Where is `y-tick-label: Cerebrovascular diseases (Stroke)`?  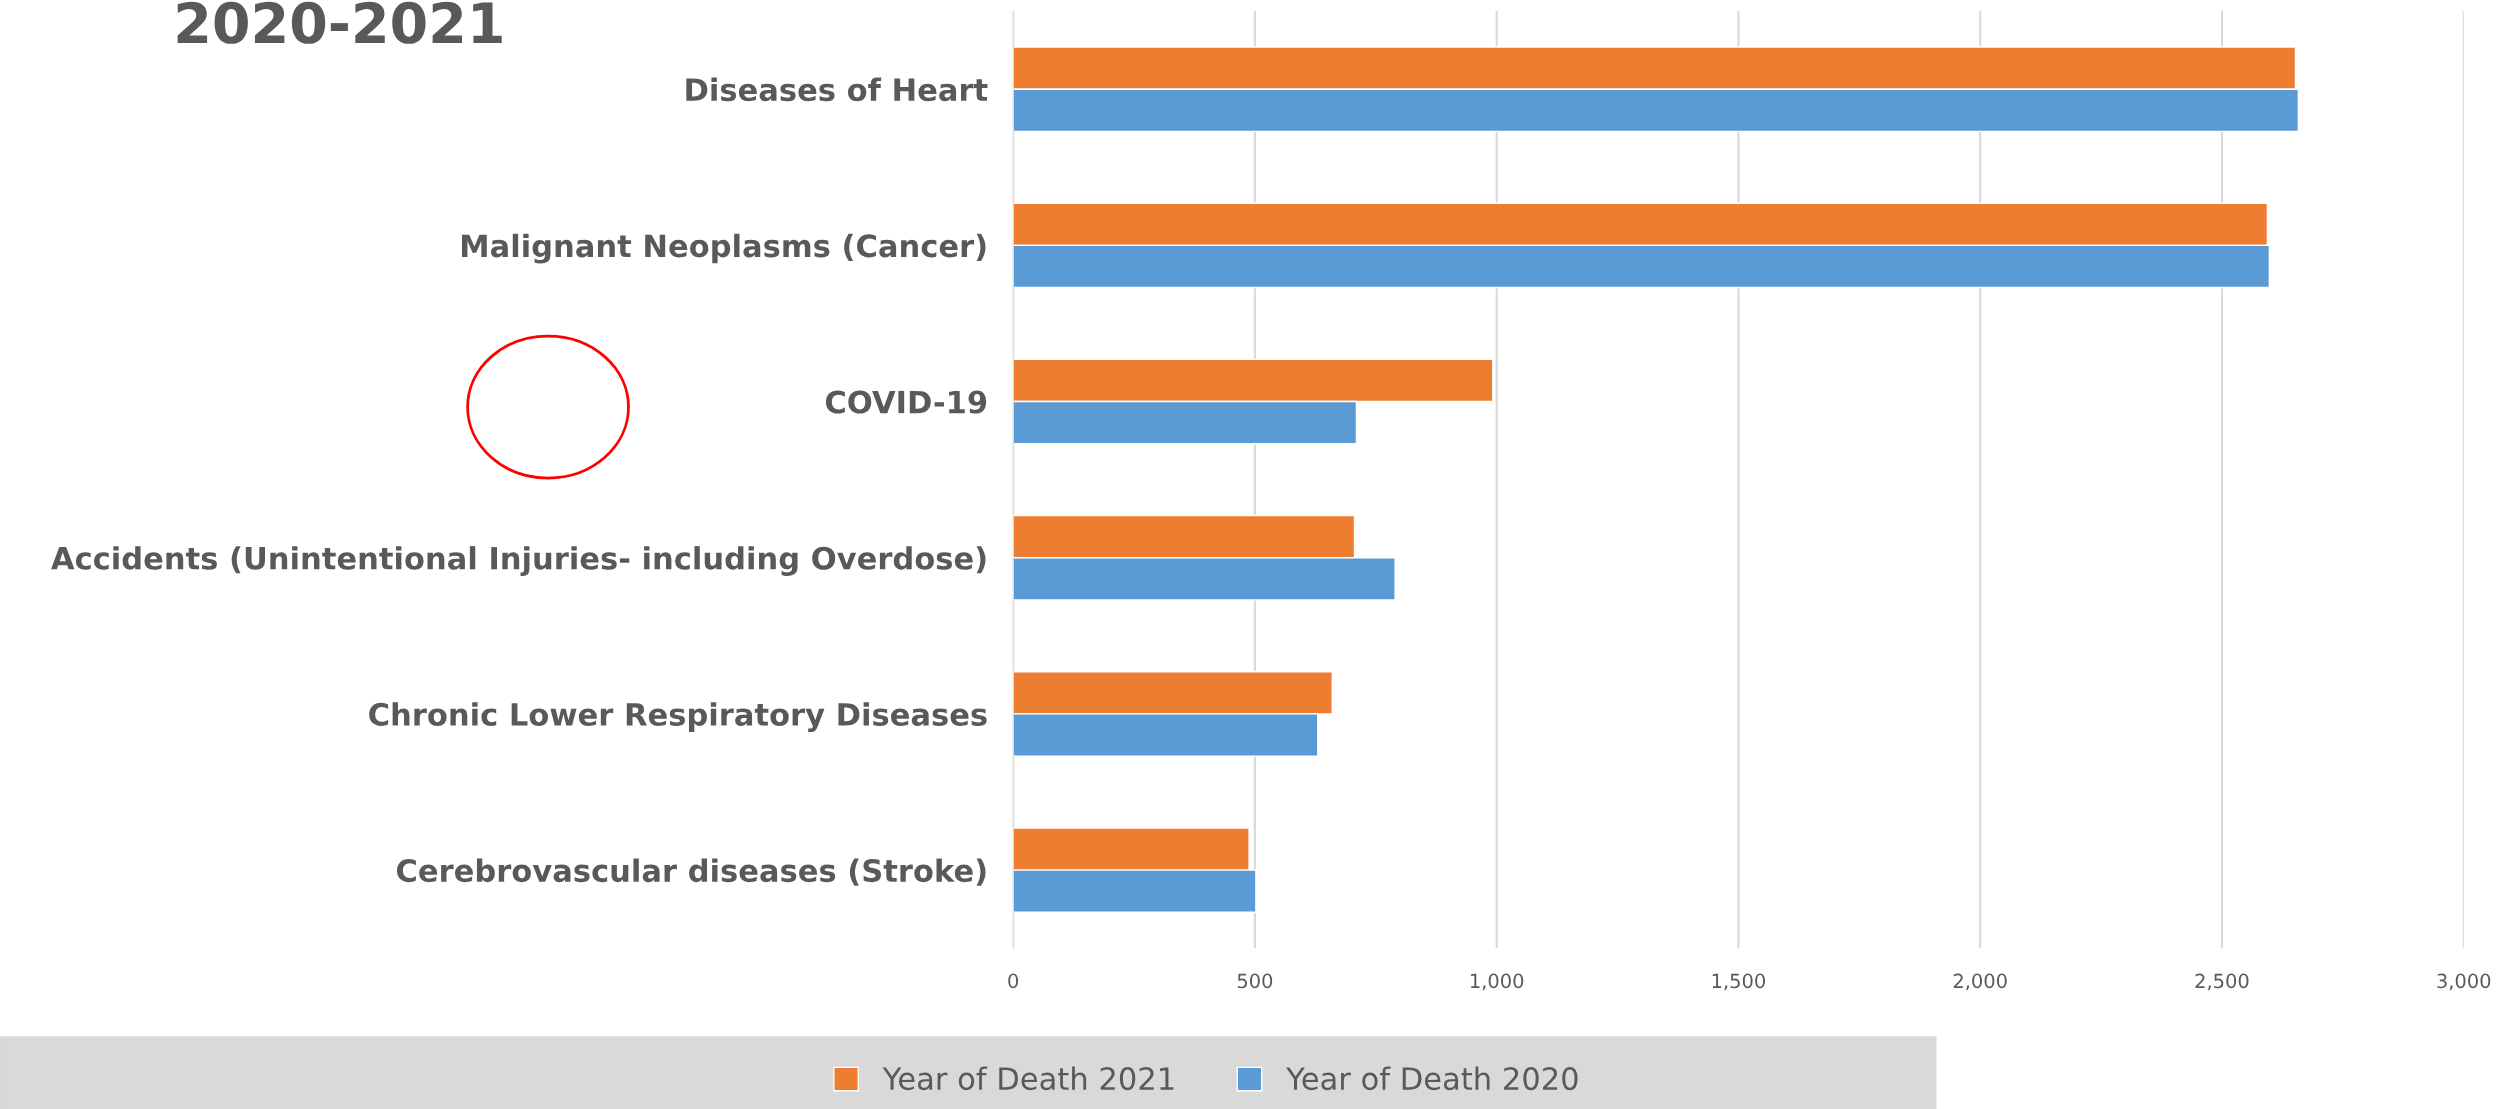
y-tick-label: Cerebrovascular diseases (Stroke) is located at coordinates (691, 872).